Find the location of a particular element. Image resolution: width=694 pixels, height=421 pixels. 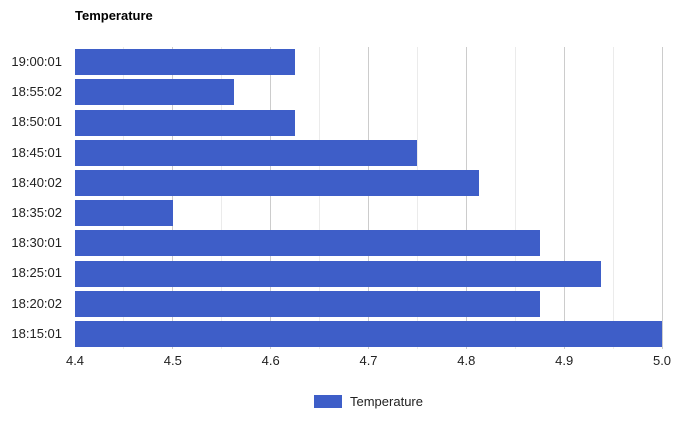

legend-swatch-icon is located at coordinates (328, 401).